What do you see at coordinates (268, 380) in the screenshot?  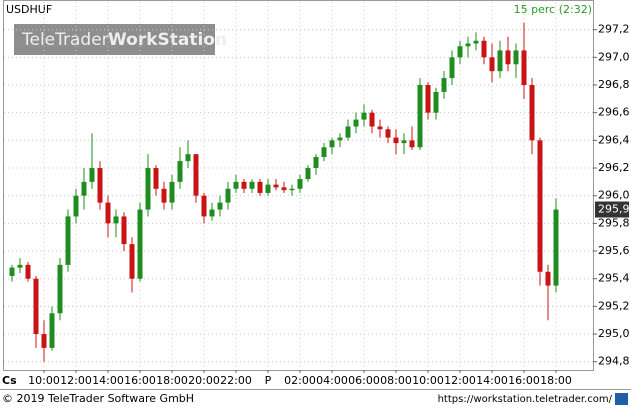 I see `x-tick-label: P` at bounding box center [268, 380].